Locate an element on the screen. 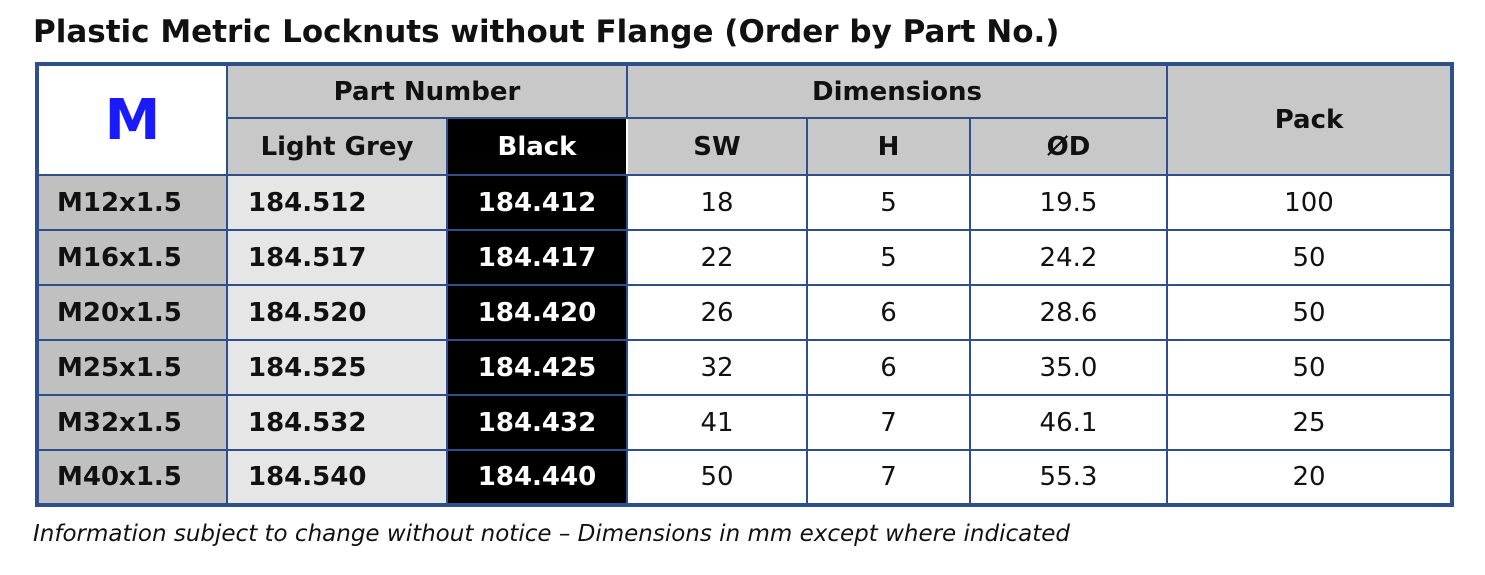 The image size is (1485, 575). cell: 46.1 is located at coordinates (1068, 422).